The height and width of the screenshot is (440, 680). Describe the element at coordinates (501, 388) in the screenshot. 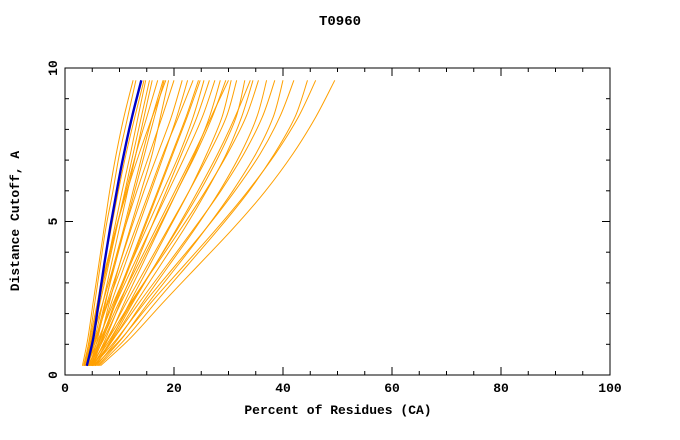

I see `x-tick-label: 80` at that location.